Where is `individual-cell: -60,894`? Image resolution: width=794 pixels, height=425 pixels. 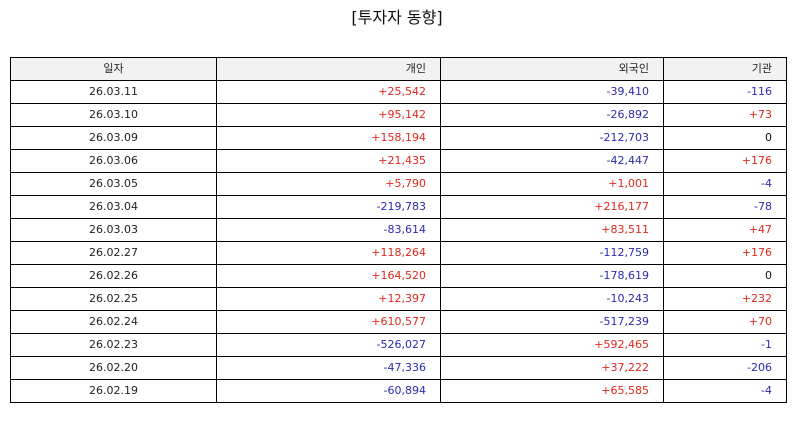 individual-cell: -60,894 is located at coordinates (328, 391).